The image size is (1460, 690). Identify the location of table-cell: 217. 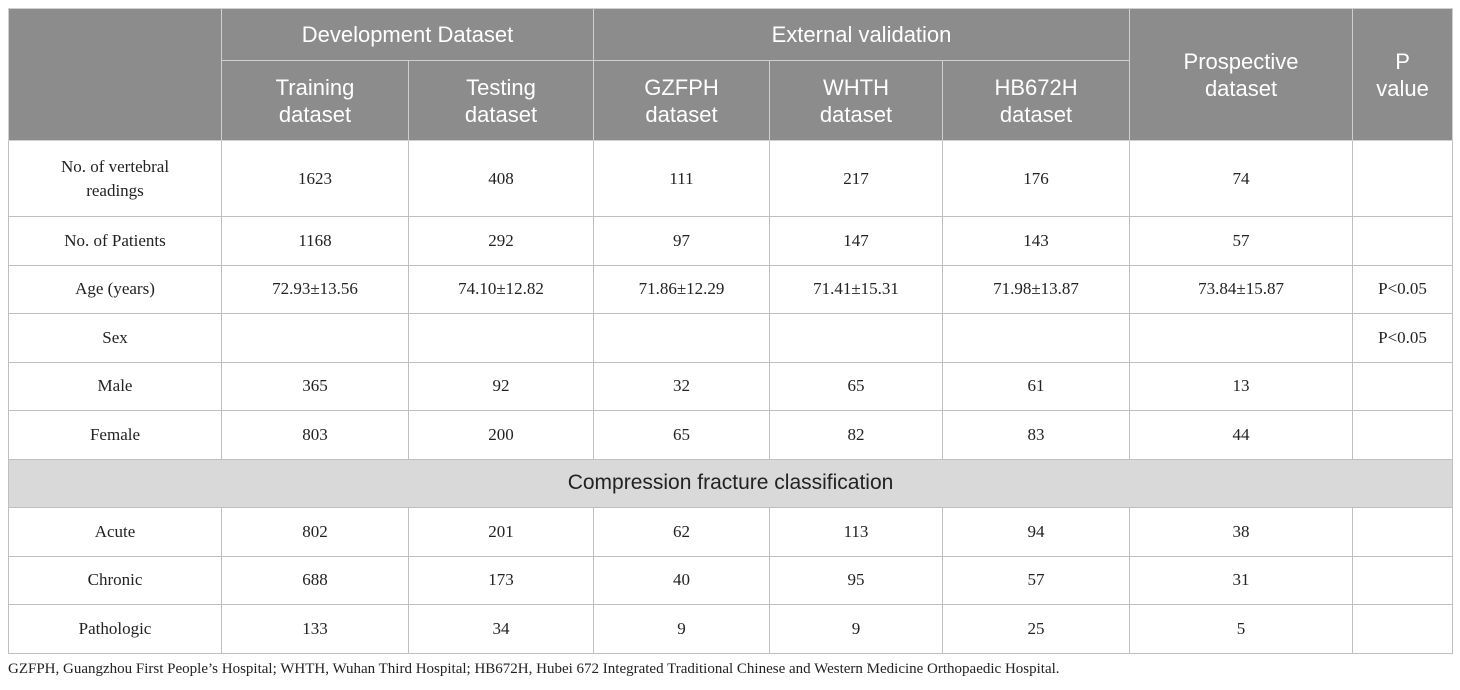
(856, 178).